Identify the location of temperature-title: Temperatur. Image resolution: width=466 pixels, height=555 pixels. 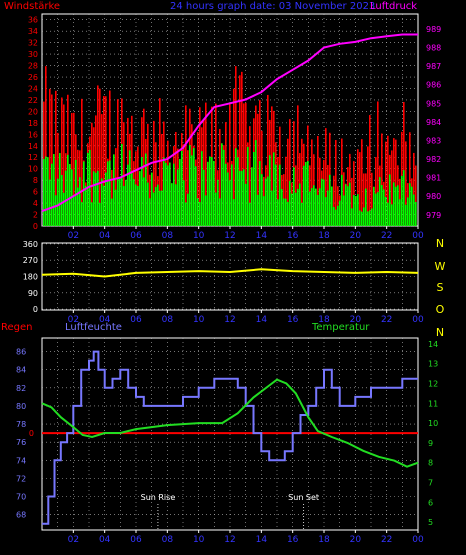
(340, 327).